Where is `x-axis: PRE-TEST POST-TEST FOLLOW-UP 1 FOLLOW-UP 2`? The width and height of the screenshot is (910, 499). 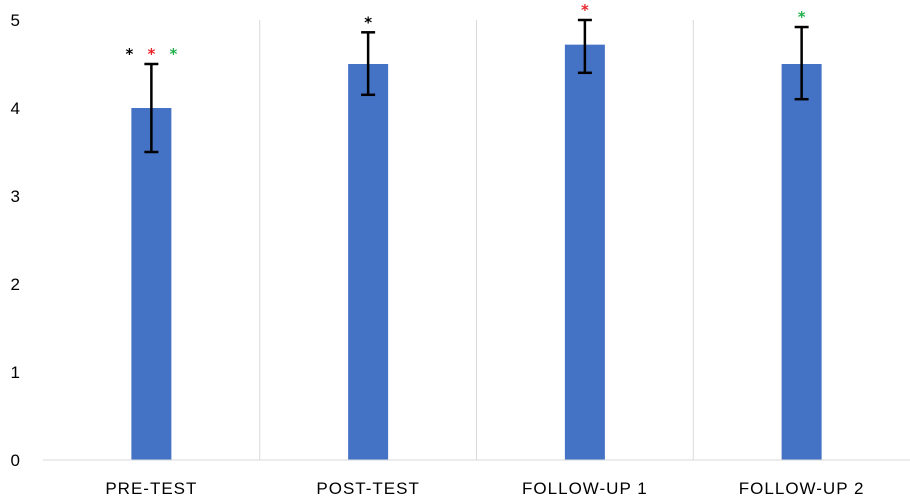
x-axis: PRE-TEST POST-TEST FOLLOW-UP 1 FOLLOW-UP 2 is located at coordinates (476, 478).